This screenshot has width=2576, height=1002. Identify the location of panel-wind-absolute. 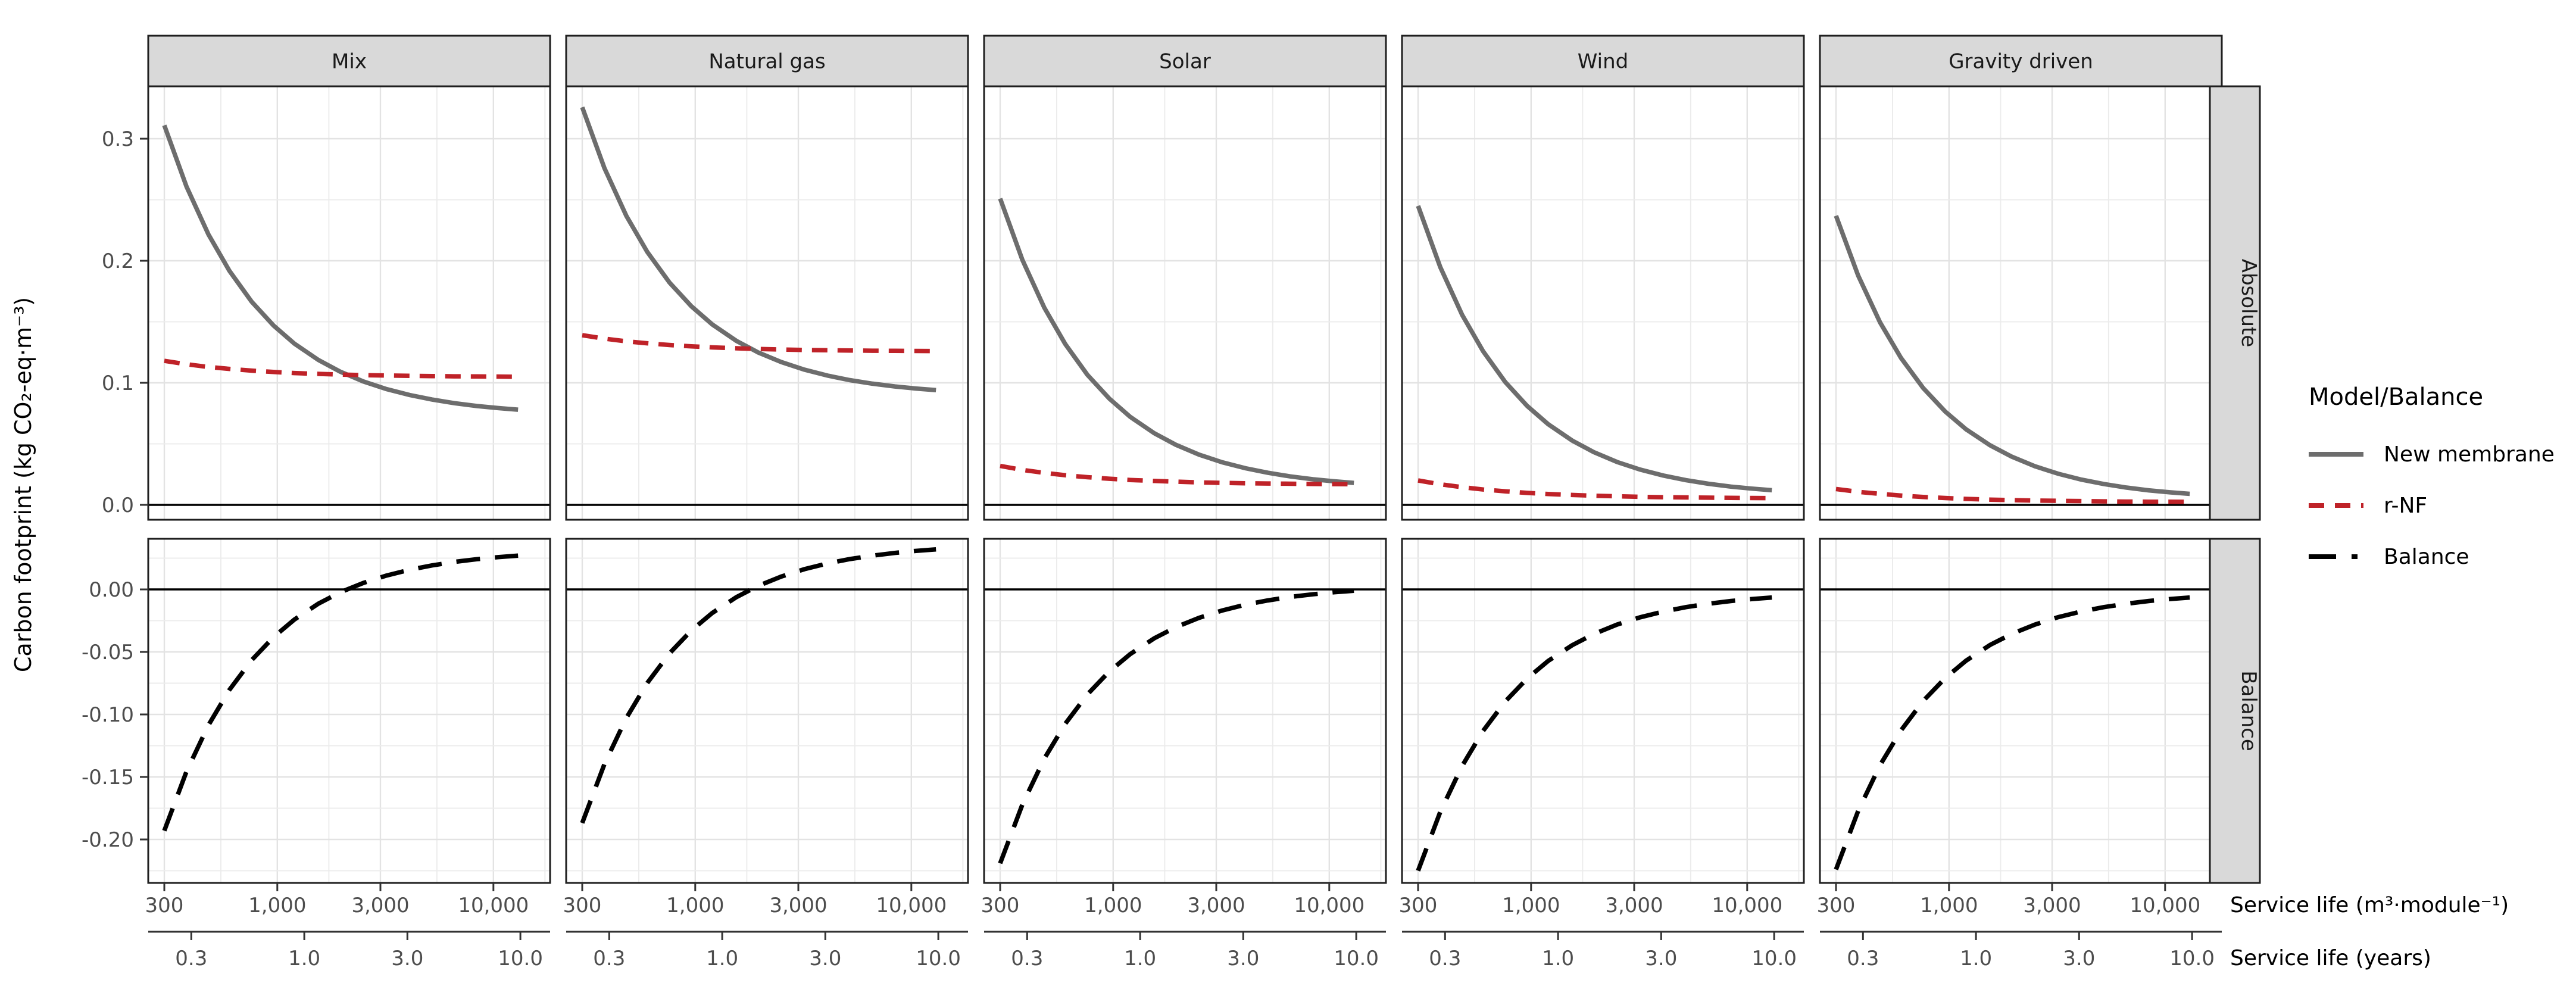
(1603, 303).